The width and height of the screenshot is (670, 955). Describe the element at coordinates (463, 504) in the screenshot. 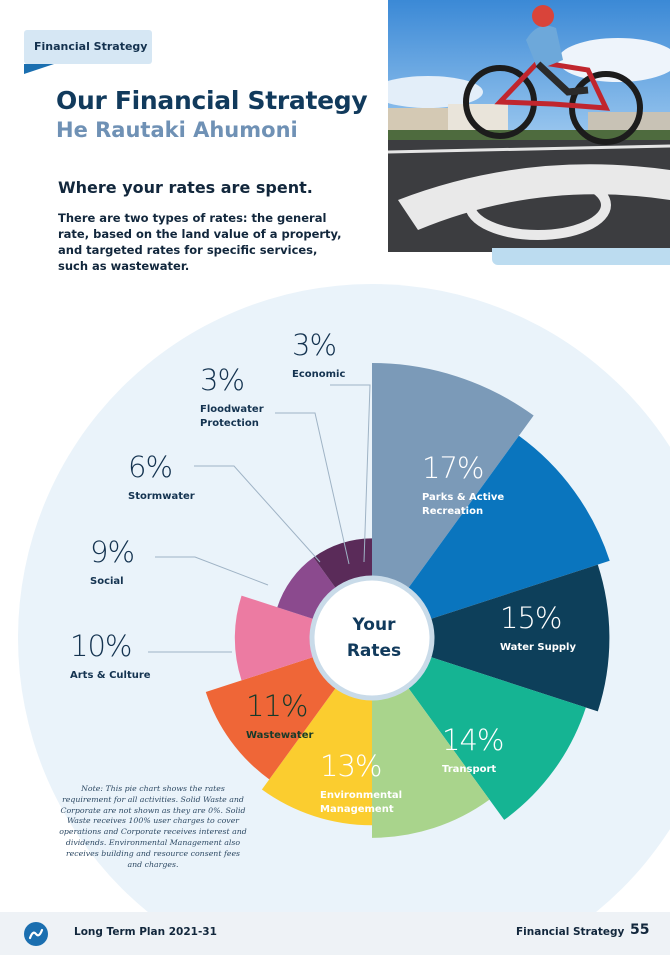

I see `slice-label-parks-active-recreation: Parks & Active Recreation` at that location.